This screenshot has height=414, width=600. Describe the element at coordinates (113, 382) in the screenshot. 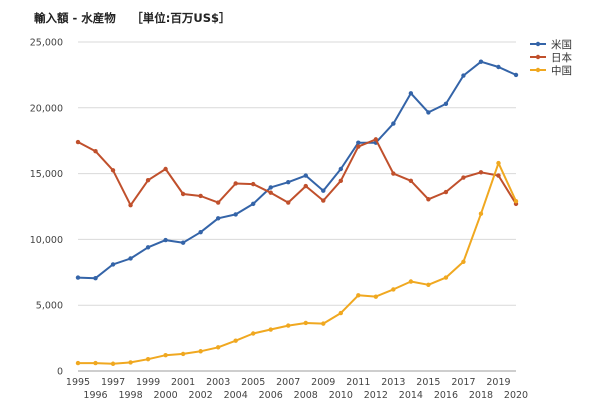

I see `x-tick-label: 1997` at that location.